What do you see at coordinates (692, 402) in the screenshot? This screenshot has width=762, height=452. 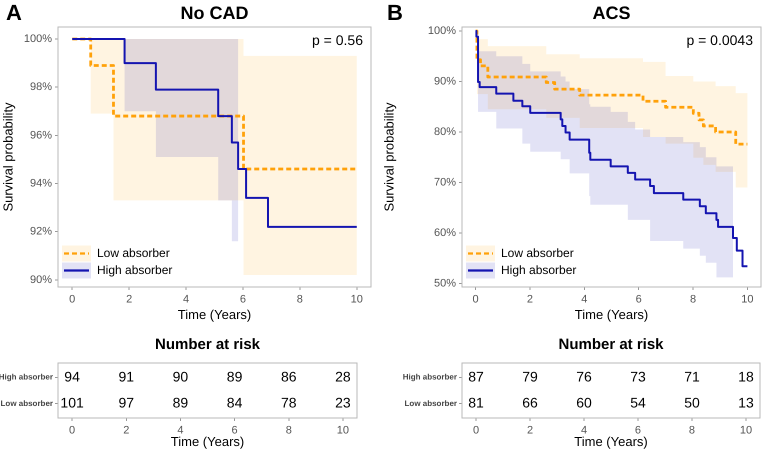 I see `data-label: 50` at bounding box center [692, 402].